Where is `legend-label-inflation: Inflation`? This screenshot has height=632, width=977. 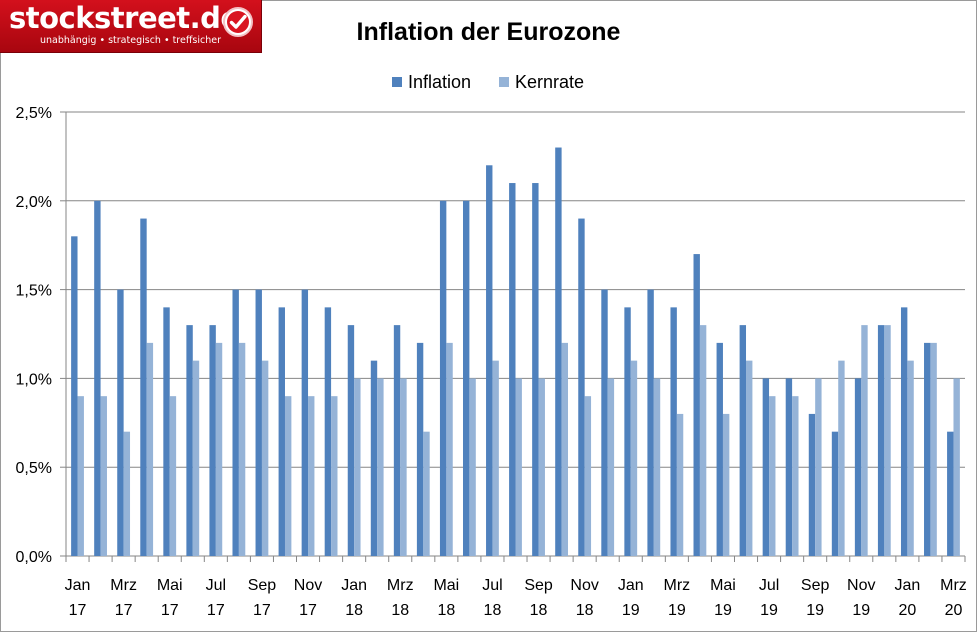 legend-label-inflation: Inflation is located at coordinates (440, 82).